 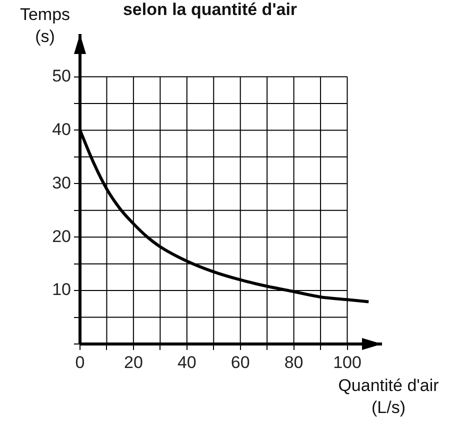 I want to click on x-tick-label: 60, so click(x=240, y=362).